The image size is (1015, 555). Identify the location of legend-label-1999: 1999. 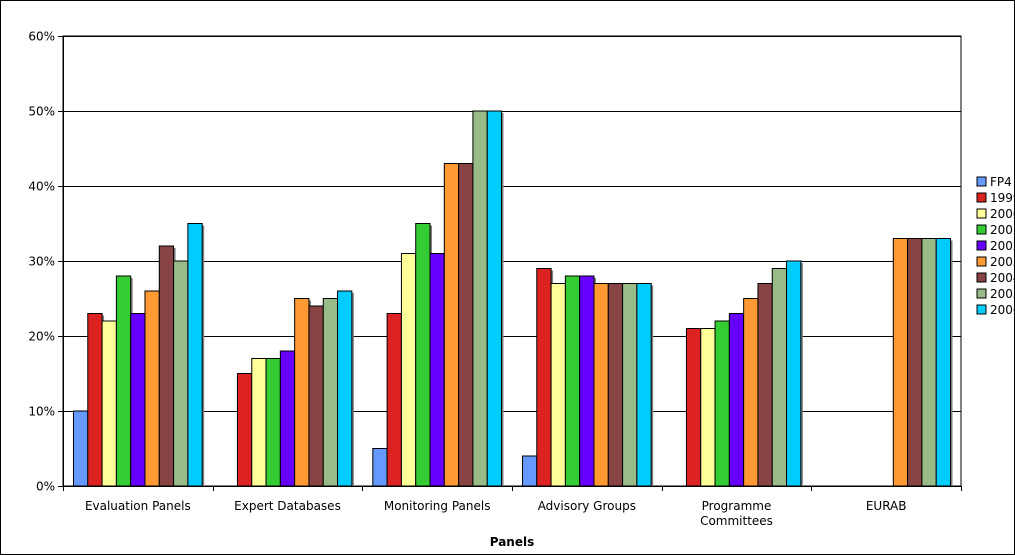
(1002, 198).